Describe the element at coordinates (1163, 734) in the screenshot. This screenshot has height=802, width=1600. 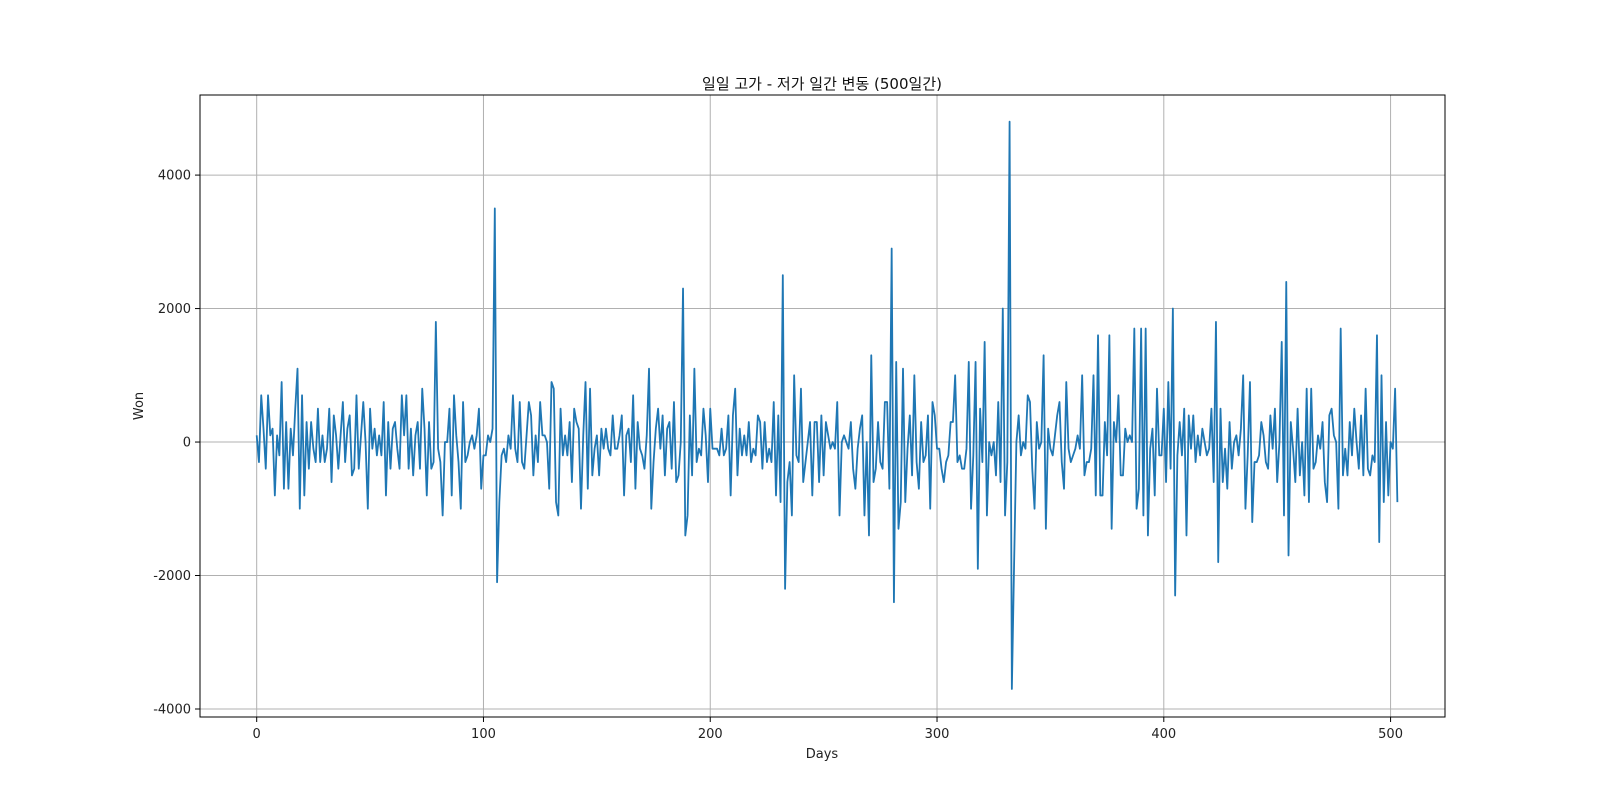
I see `x-tick-label: 400` at that location.